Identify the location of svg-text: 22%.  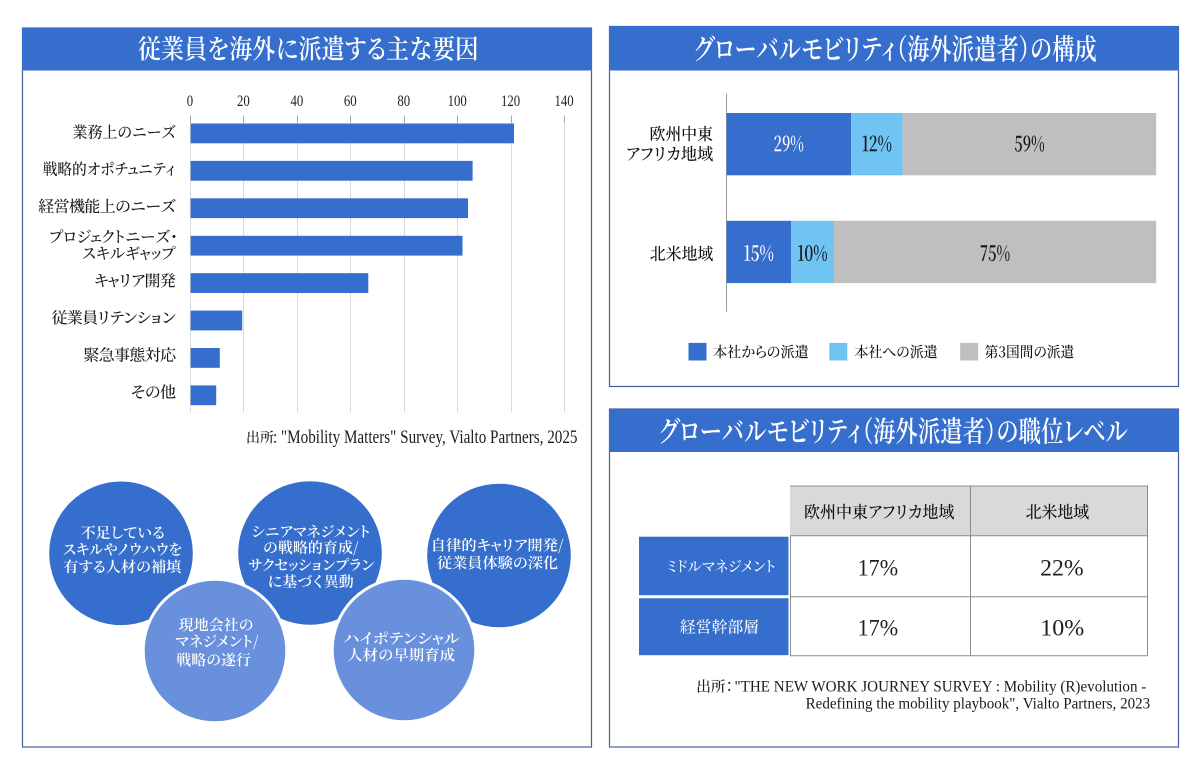
(1062, 568).